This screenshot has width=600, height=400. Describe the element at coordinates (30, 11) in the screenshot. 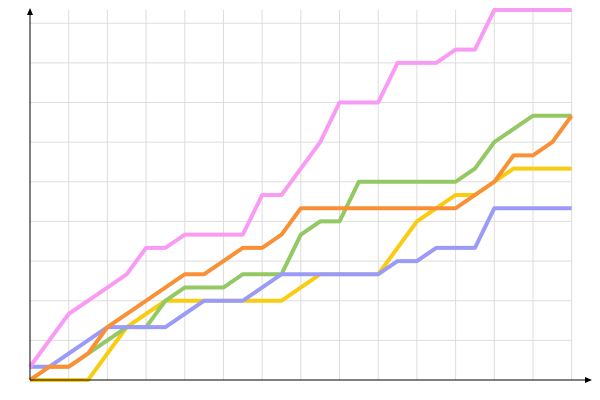

I see `y-axis-arrow` at that location.